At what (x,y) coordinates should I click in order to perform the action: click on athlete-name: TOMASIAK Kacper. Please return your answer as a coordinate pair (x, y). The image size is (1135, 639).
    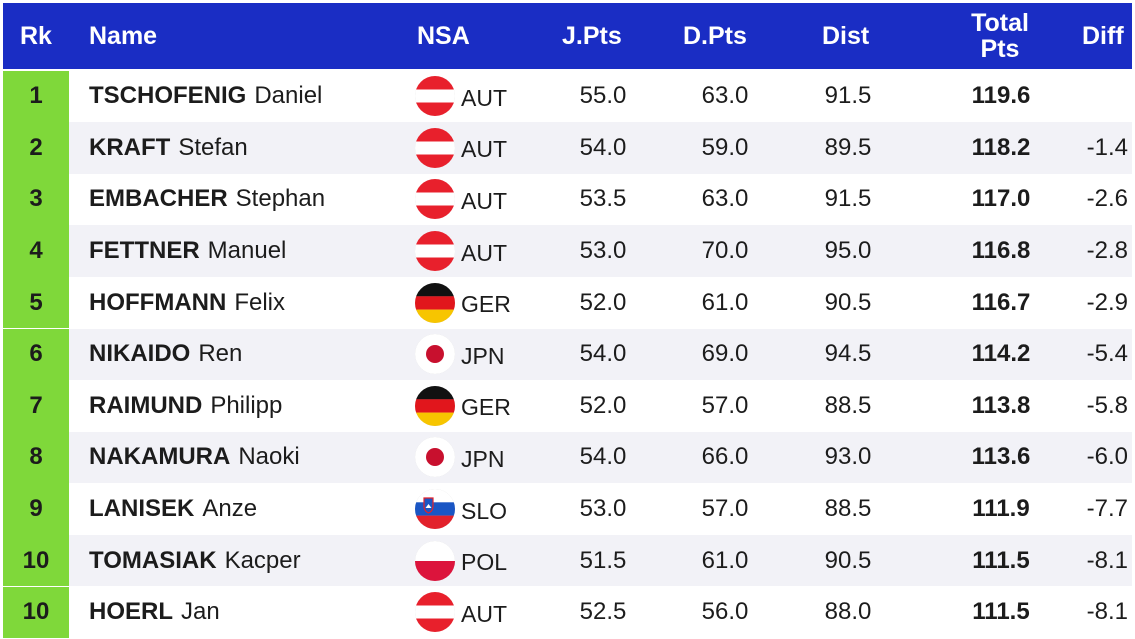
    Looking at the image, I should click on (195, 561).